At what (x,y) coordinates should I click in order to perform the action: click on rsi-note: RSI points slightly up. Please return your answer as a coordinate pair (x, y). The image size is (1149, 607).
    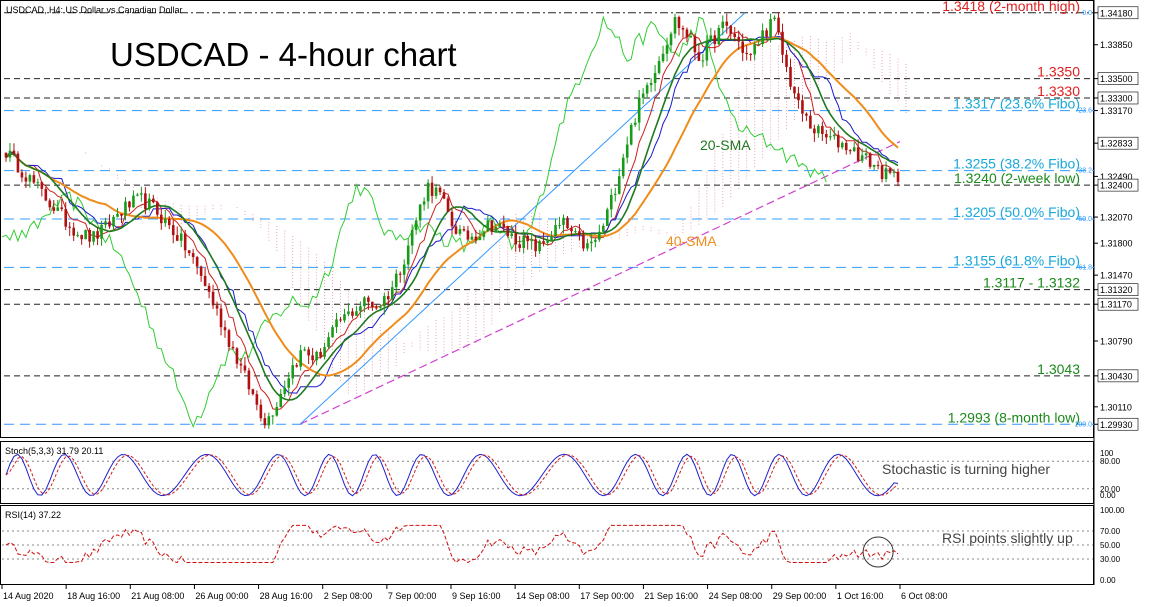
    Looking at the image, I should click on (1007, 538).